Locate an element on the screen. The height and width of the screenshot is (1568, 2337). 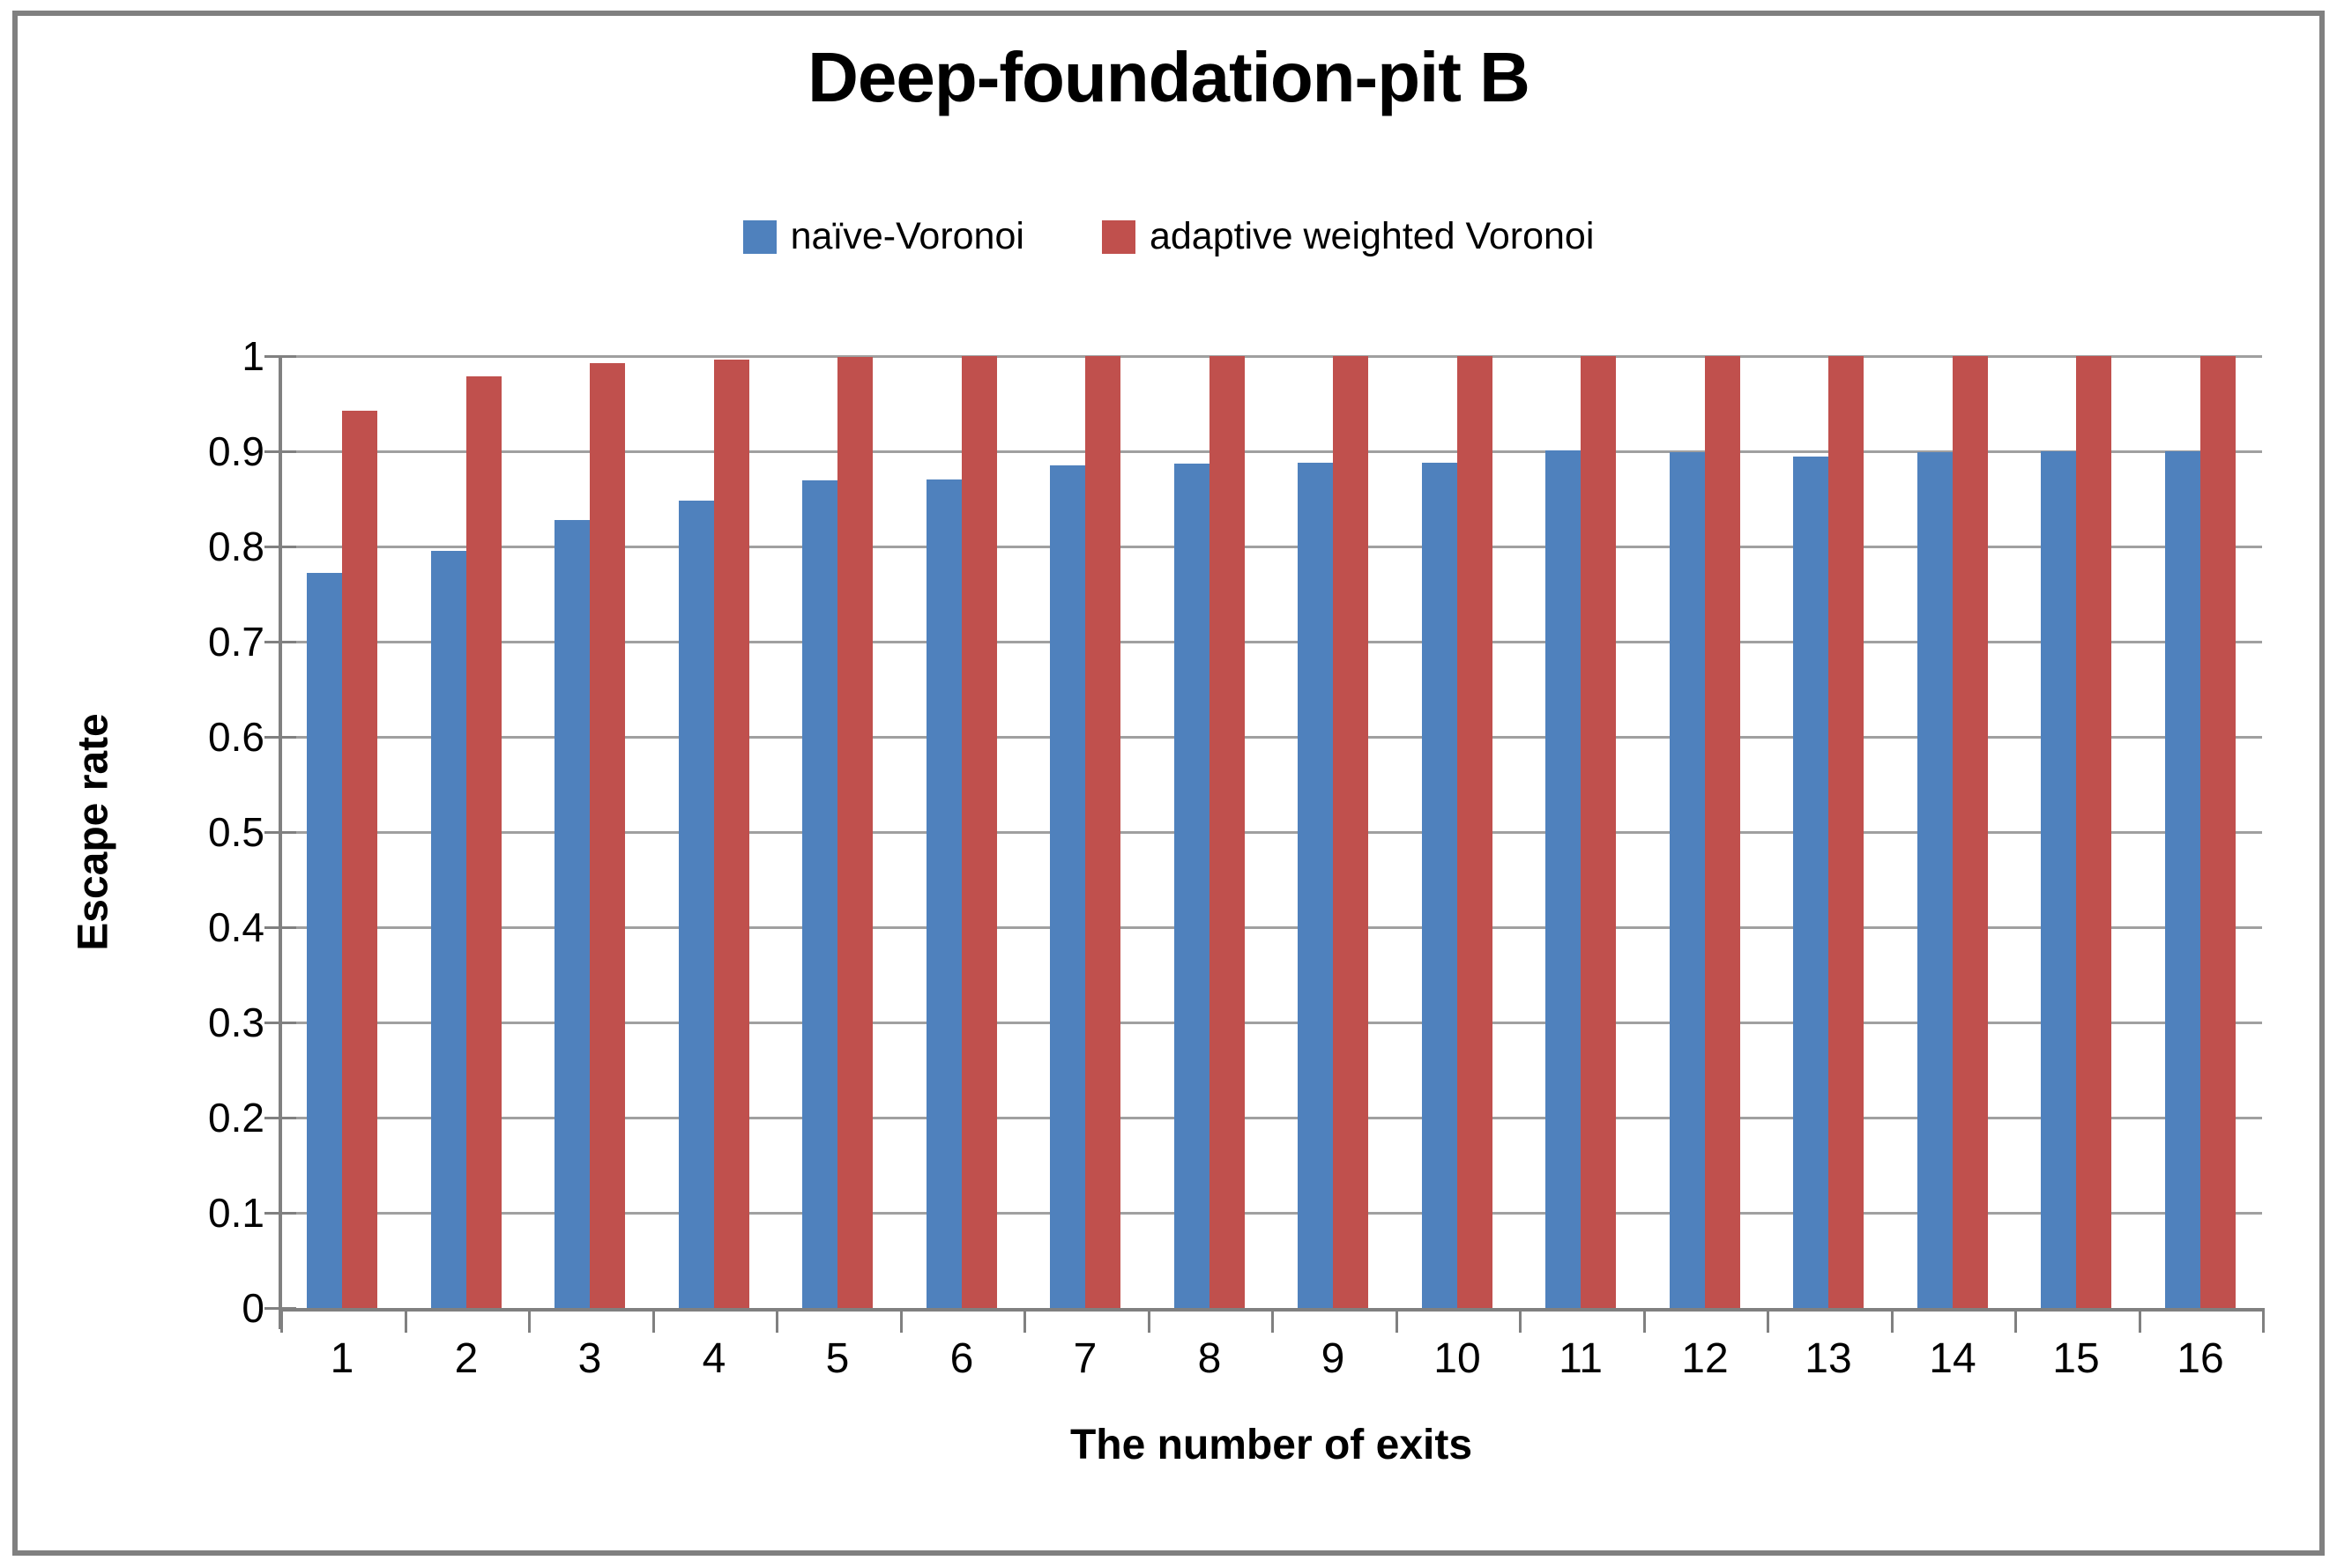
legend-item-adaptive-weighted-voronoi: adaptive weighted Voronoi is located at coordinates (1348, 236).